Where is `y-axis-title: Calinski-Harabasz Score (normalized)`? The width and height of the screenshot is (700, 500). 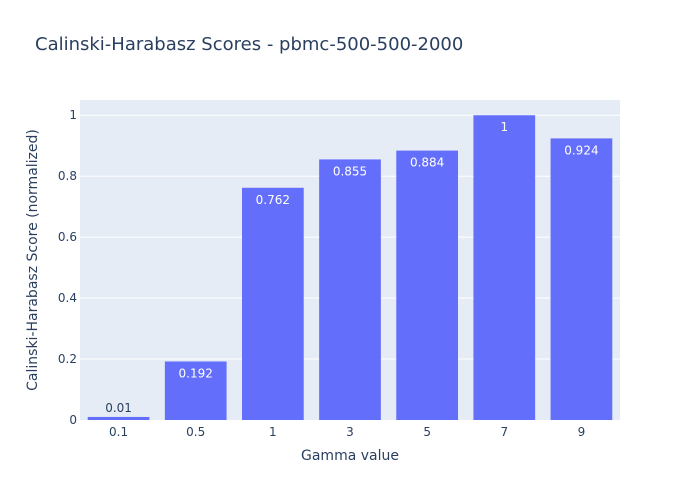
y-axis-title: Calinski-Harabasz Score (normalized) is located at coordinates (33, 260).